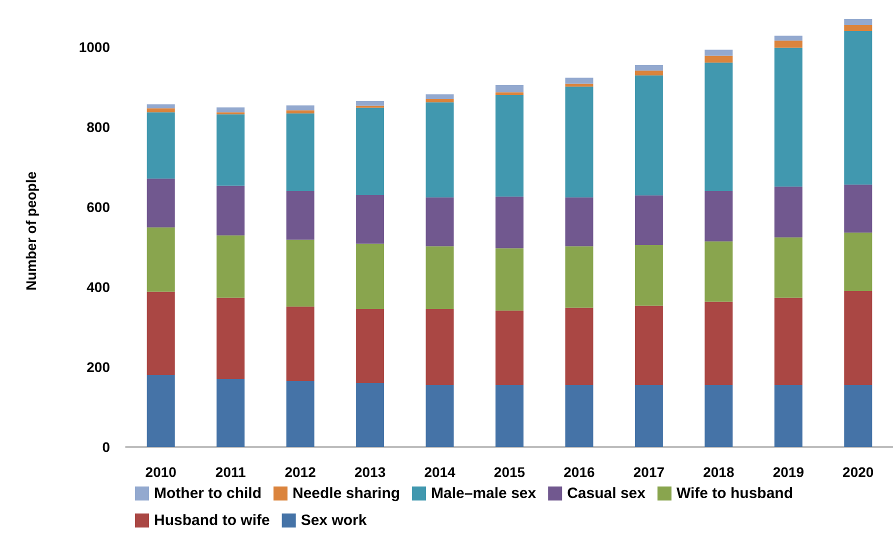  Describe the element at coordinates (334, 520) in the screenshot. I see `legend-label: Sex work` at that location.